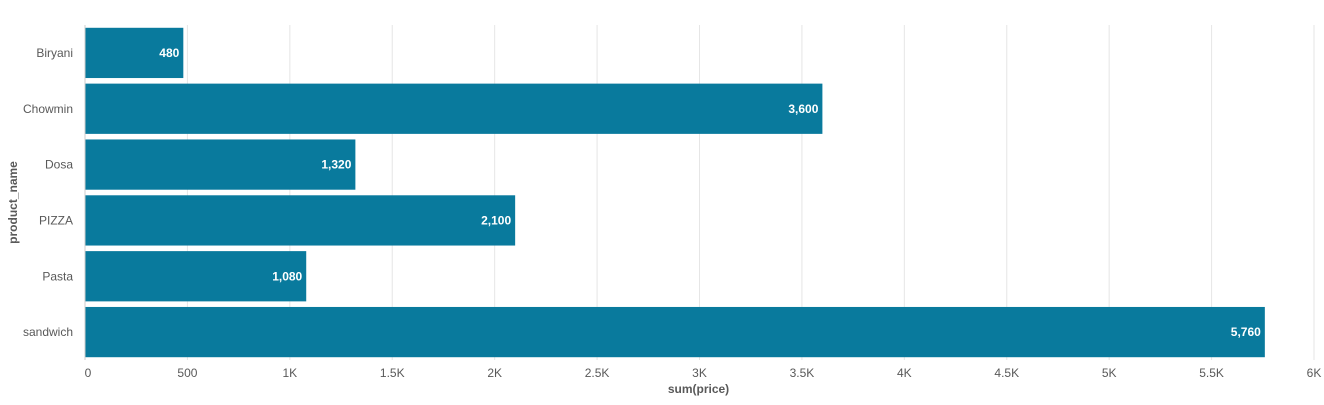 The image size is (1324, 405). What do you see at coordinates (392, 373) in the screenshot?
I see `x-tick-label: 1.5K` at bounding box center [392, 373].